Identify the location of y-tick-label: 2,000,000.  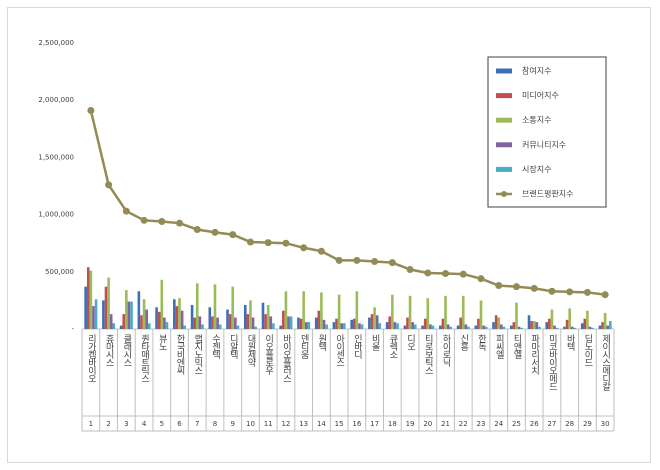
(56, 100).